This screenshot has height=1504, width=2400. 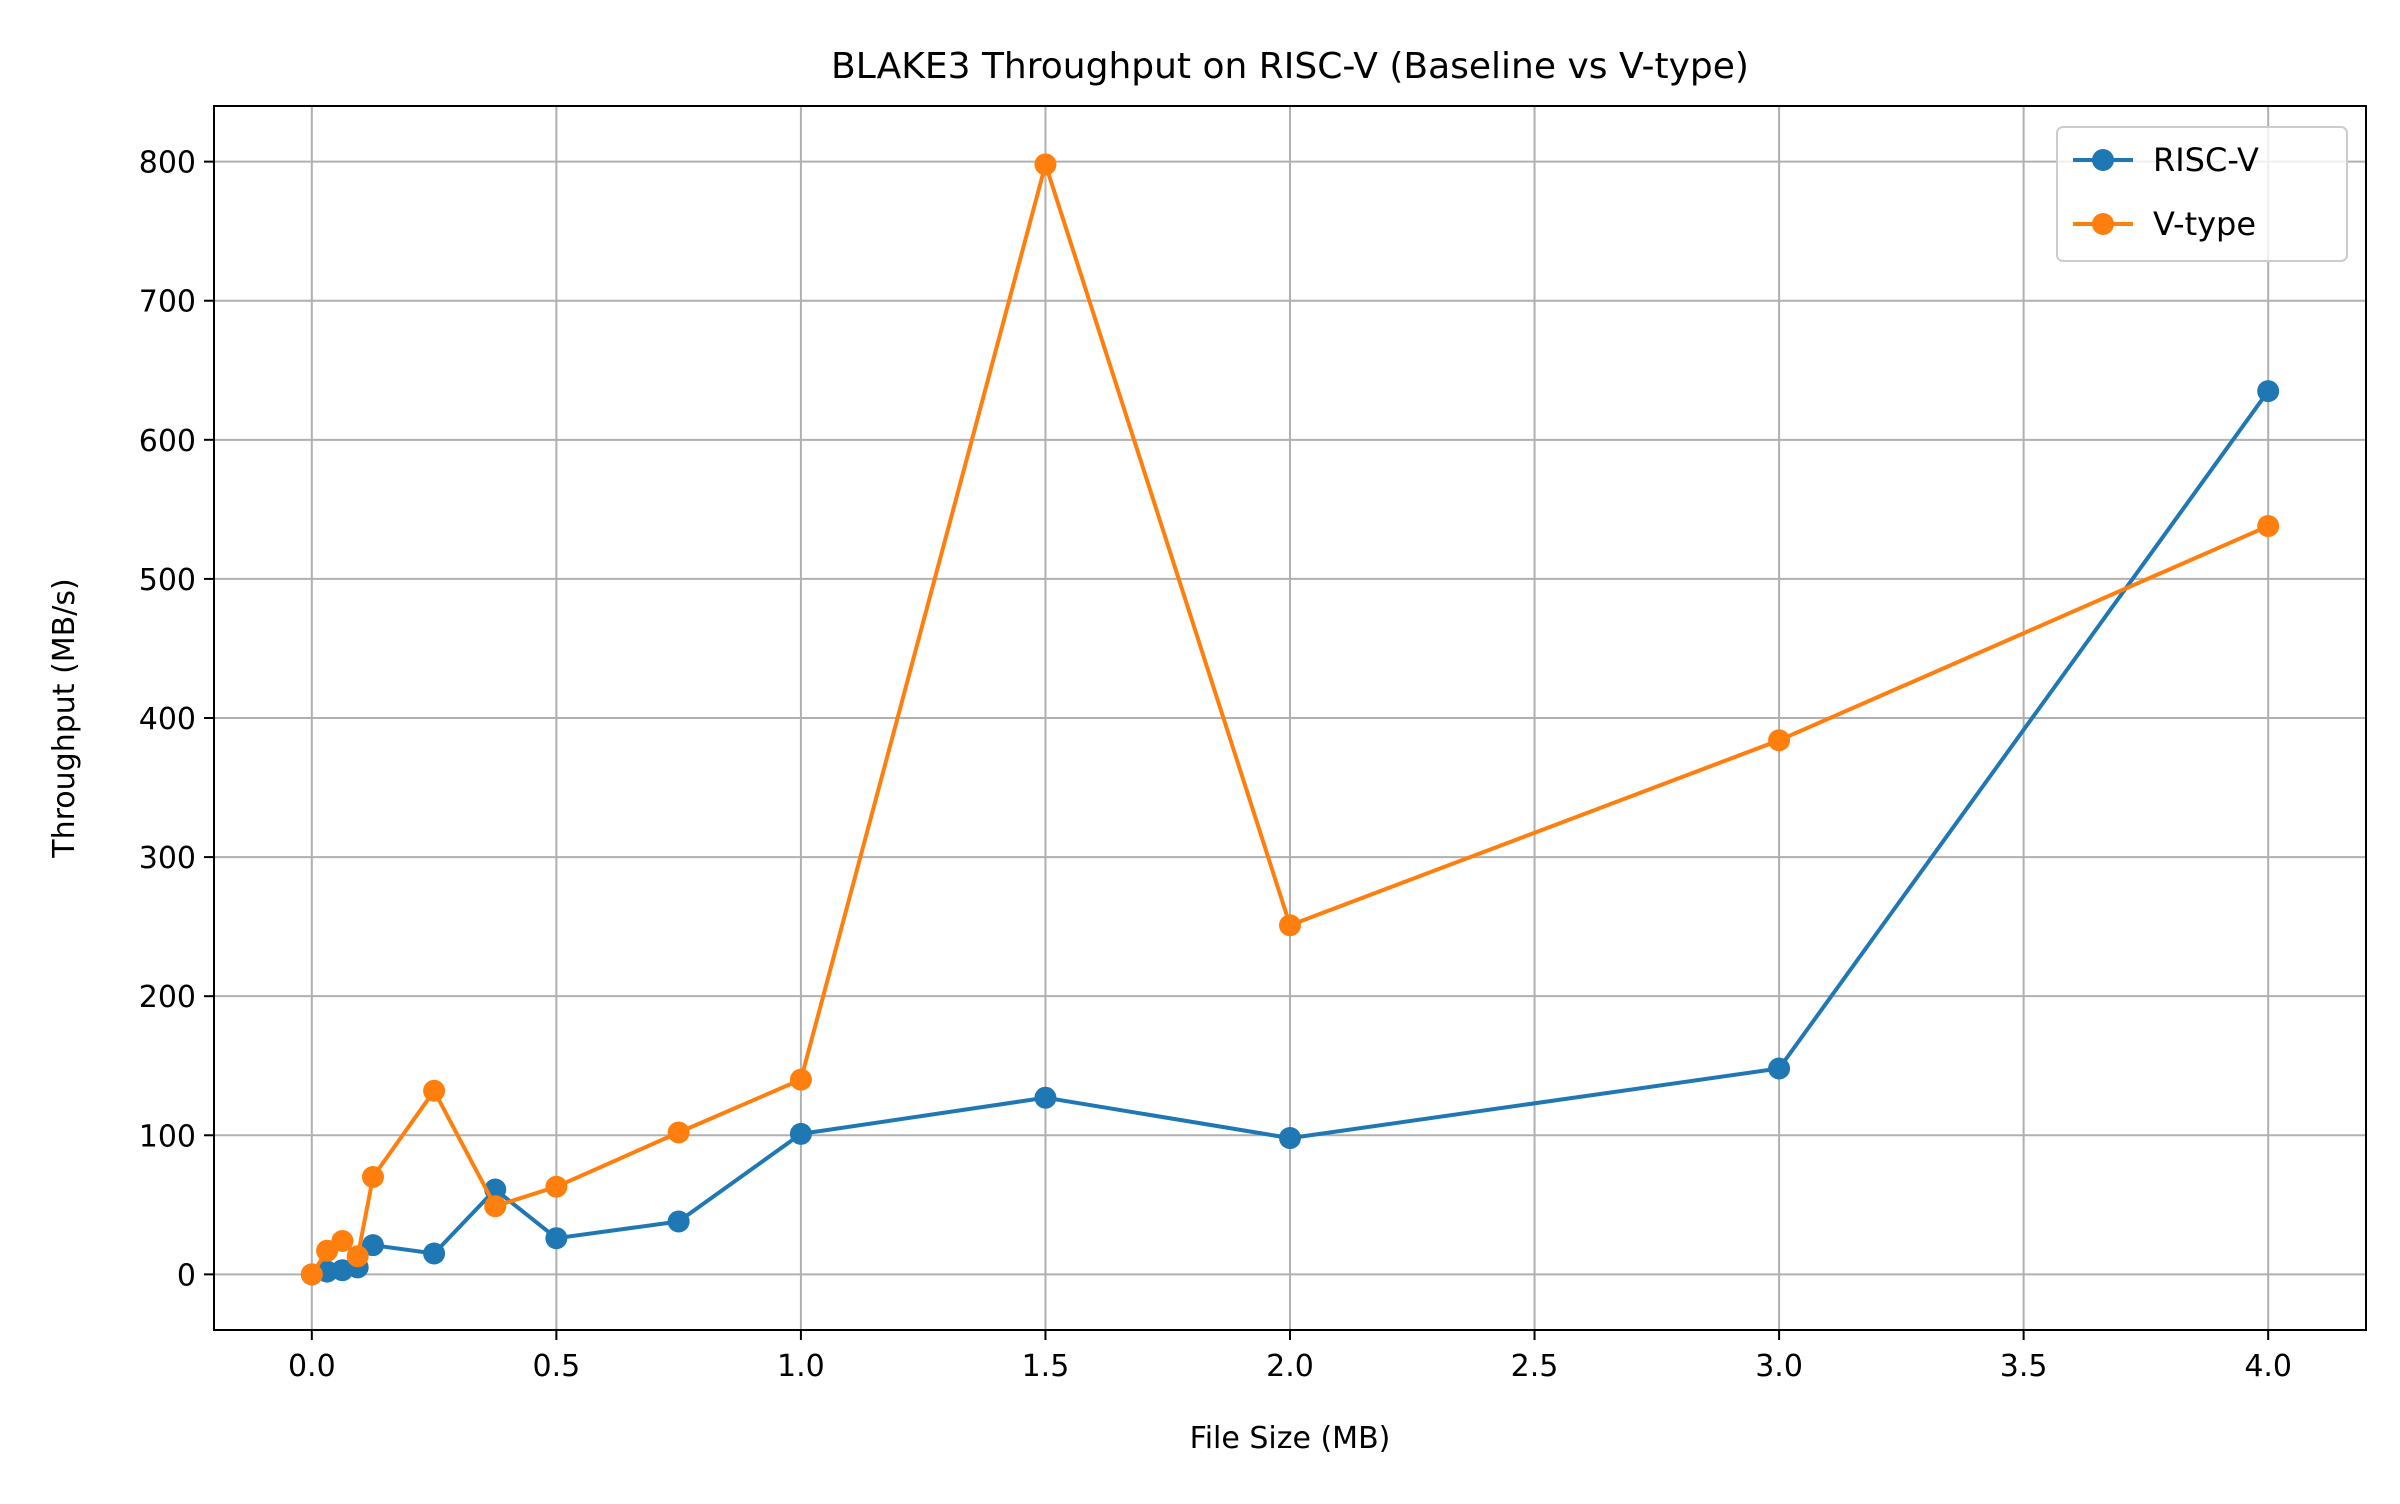 What do you see at coordinates (557, 1366) in the screenshot?
I see `x-tick-label: 0.5` at bounding box center [557, 1366].